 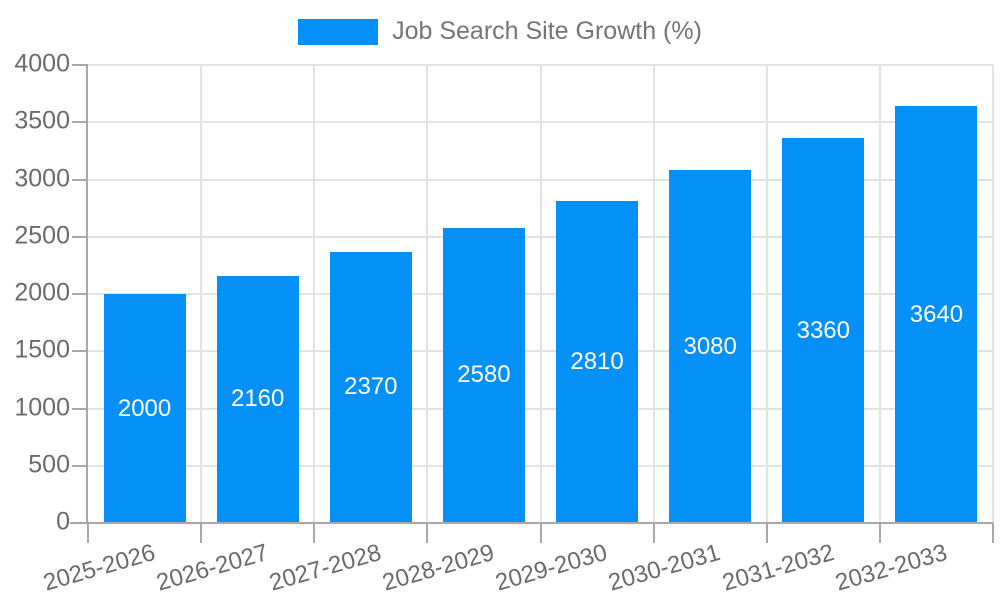 What do you see at coordinates (777, 568) in the screenshot?
I see `x-axis-tick-label: 2031-2032` at bounding box center [777, 568].